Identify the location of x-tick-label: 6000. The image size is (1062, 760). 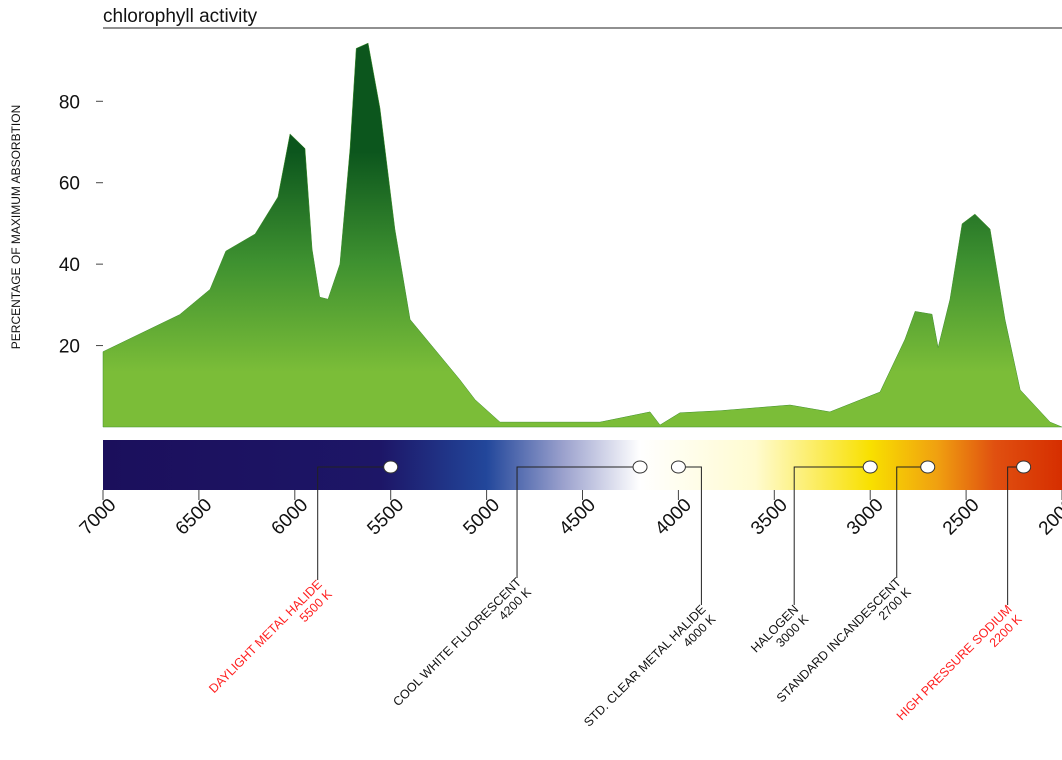
(290, 517).